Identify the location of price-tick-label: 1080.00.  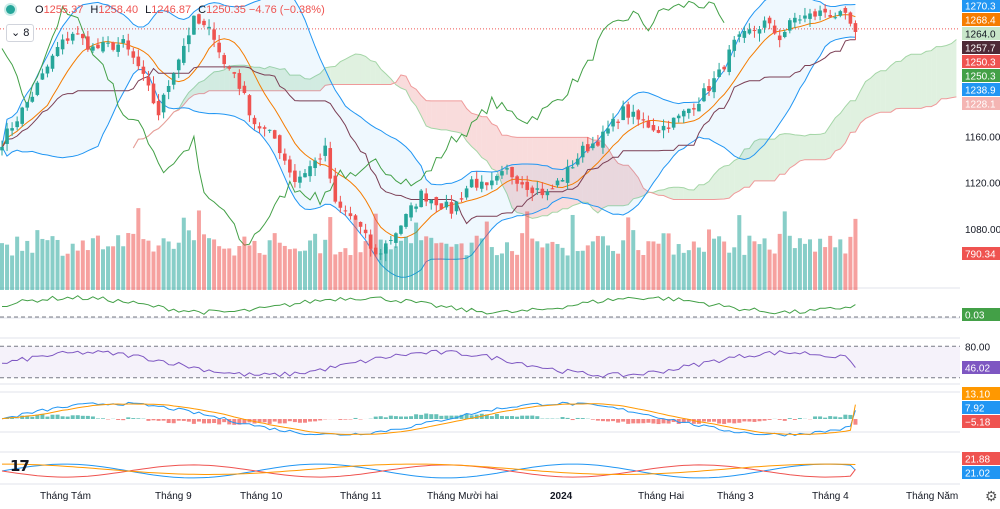
(982, 230).